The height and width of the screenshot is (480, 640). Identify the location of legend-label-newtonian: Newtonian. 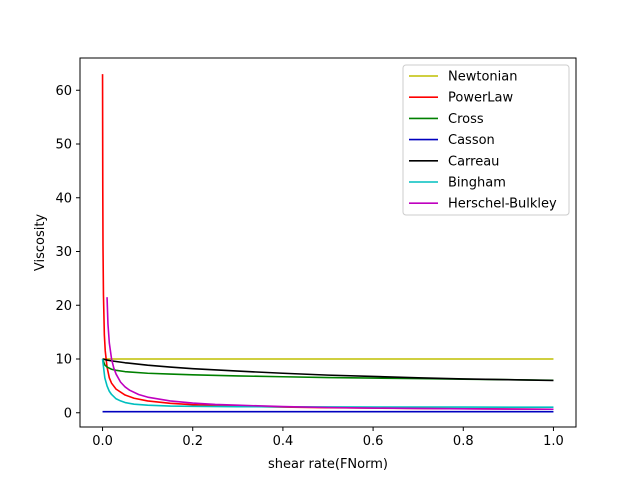
(482, 77).